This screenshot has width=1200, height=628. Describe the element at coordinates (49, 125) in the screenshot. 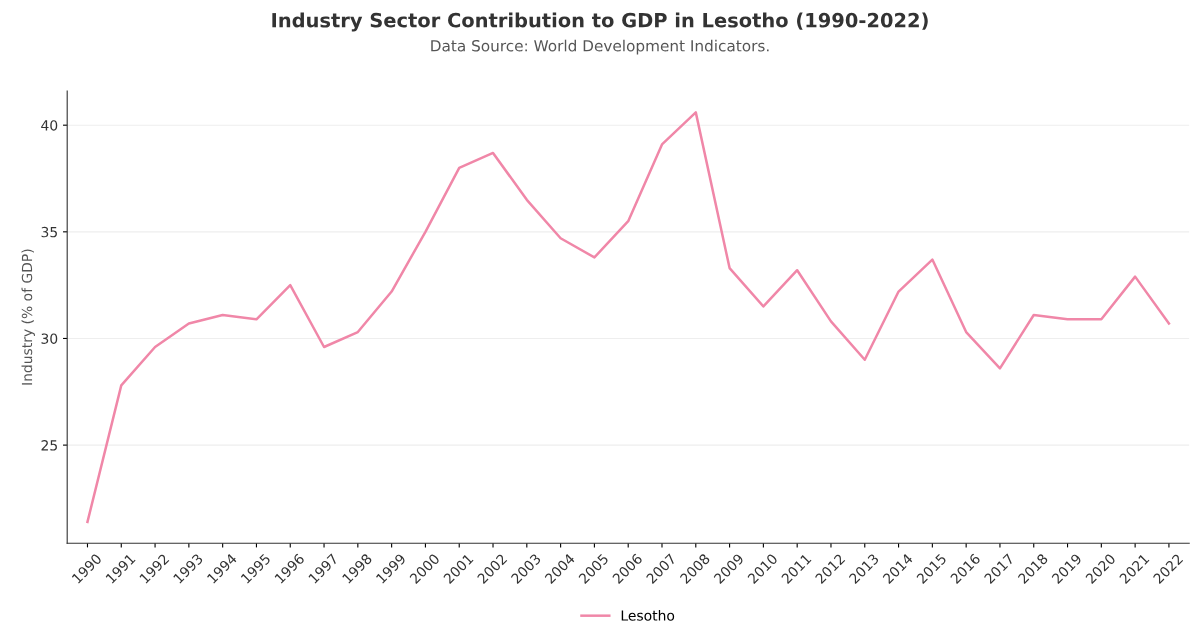

I see `y-tick-label: 40` at that location.